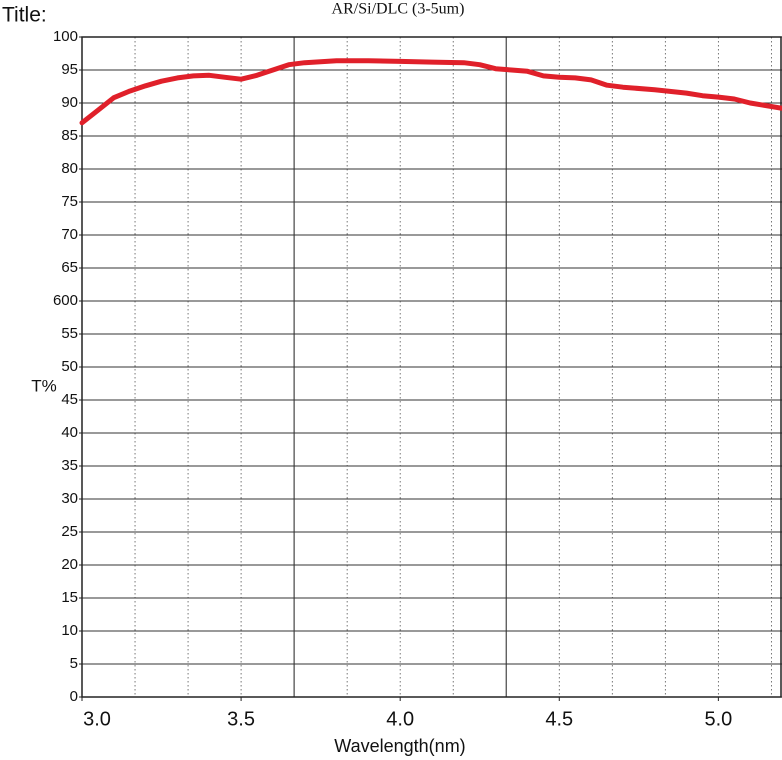 This screenshot has width=782, height=760. I want to click on y-tick-label: 40, so click(69, 432).